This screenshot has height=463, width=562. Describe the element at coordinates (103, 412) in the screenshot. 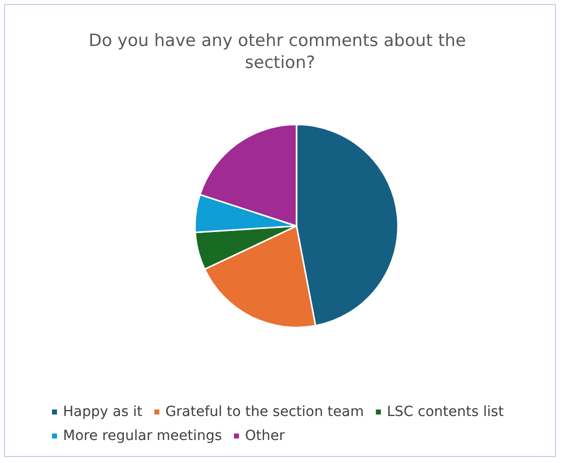

I see `legend-label: Happy as it` at that location.